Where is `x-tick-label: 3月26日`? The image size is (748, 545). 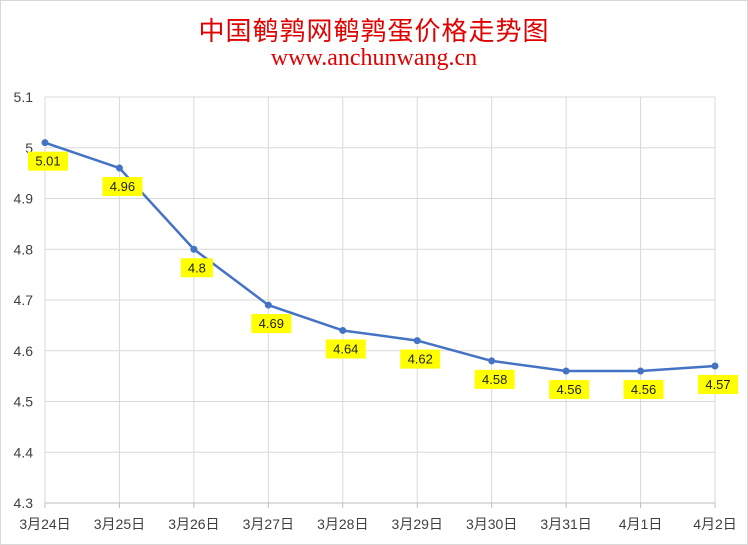
x-tick-label: 3月26日 is located at coordinates (193, 524).